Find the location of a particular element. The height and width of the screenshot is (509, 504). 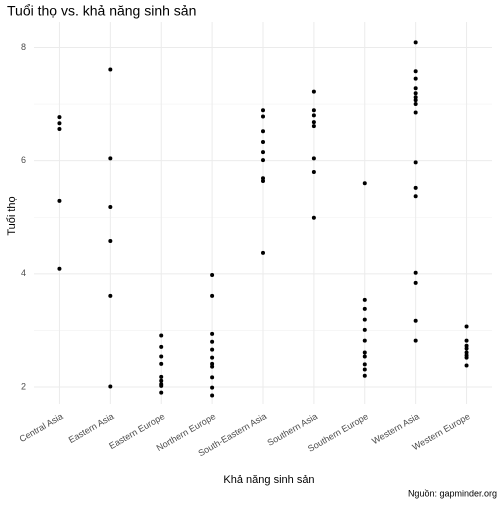

chart-title: Tuổi thọ vs. khả năng sinh sản is located at coordinates (101, 11).